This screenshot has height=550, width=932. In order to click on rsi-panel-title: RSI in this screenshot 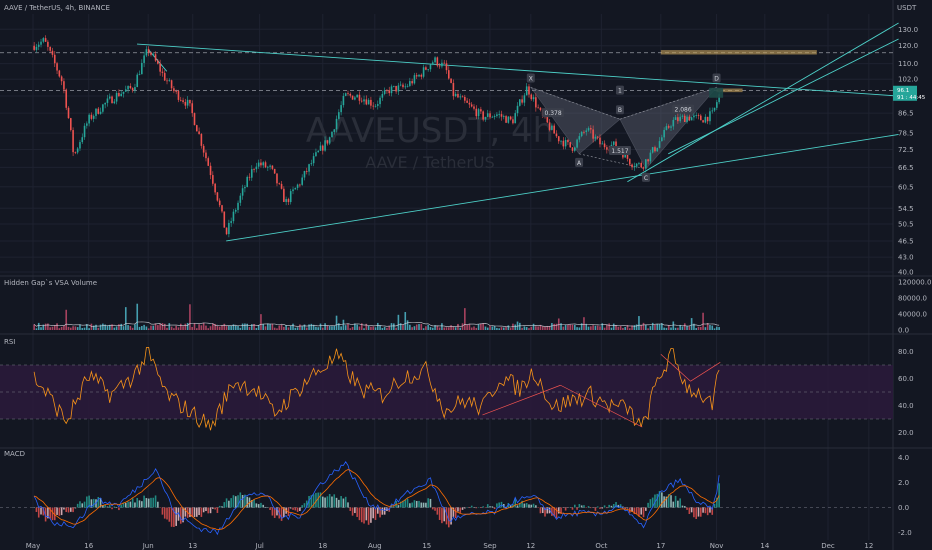, I will do `click(9, 342)`.